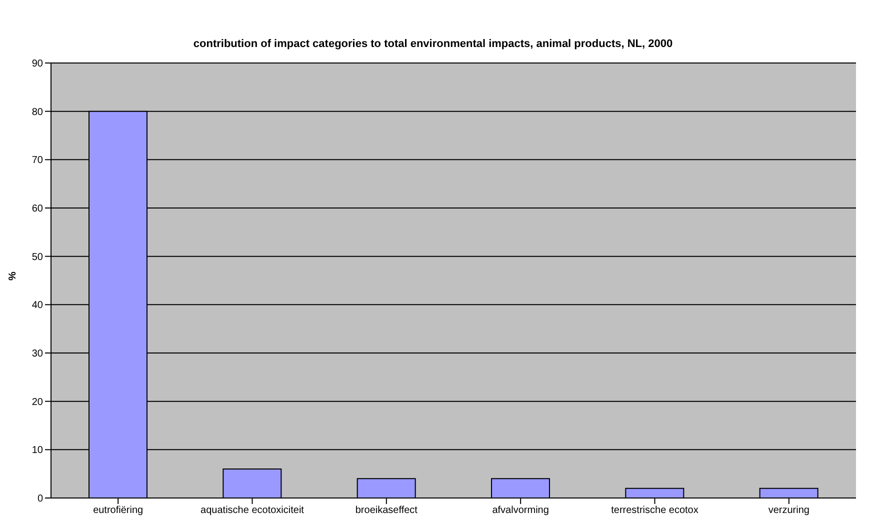 This screenshot has height=525, width=869. Describe the element at coordinates (38, 354) in the screenshot. I see `y-tick-label: 30` at that location.